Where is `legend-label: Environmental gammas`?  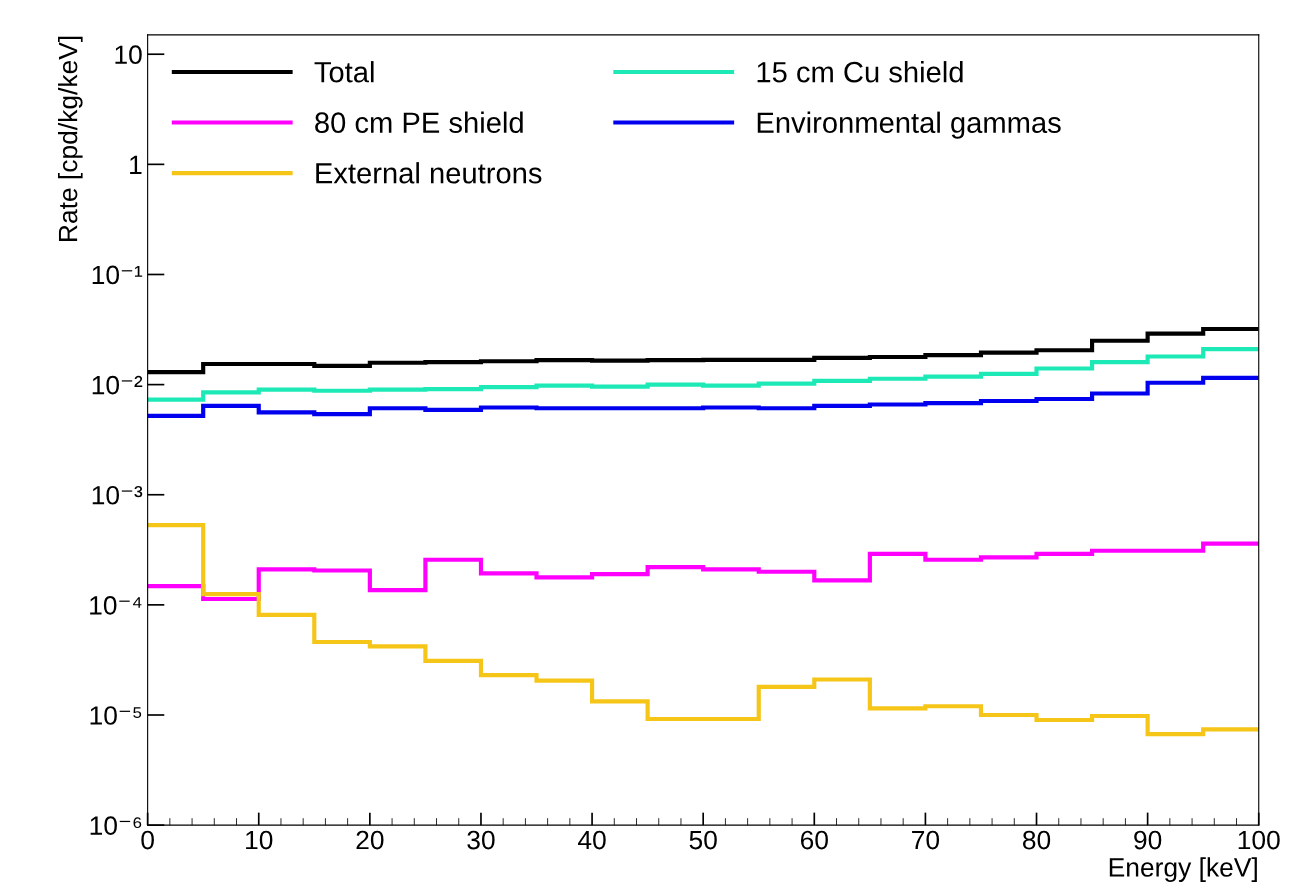
legend-label: Environmental gammas is located at coordinates (909, 125).